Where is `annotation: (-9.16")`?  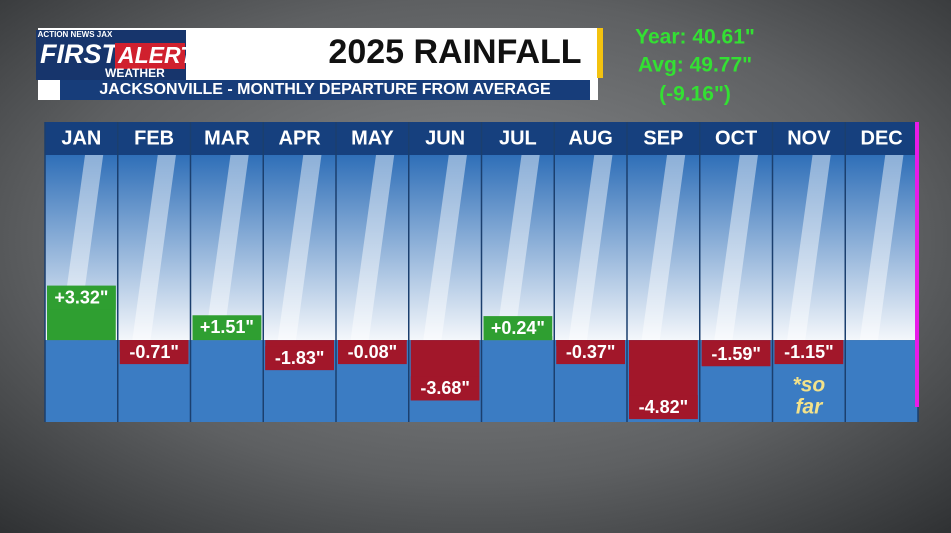 annotation: (-9.16") is located at coordinates (695, 94).